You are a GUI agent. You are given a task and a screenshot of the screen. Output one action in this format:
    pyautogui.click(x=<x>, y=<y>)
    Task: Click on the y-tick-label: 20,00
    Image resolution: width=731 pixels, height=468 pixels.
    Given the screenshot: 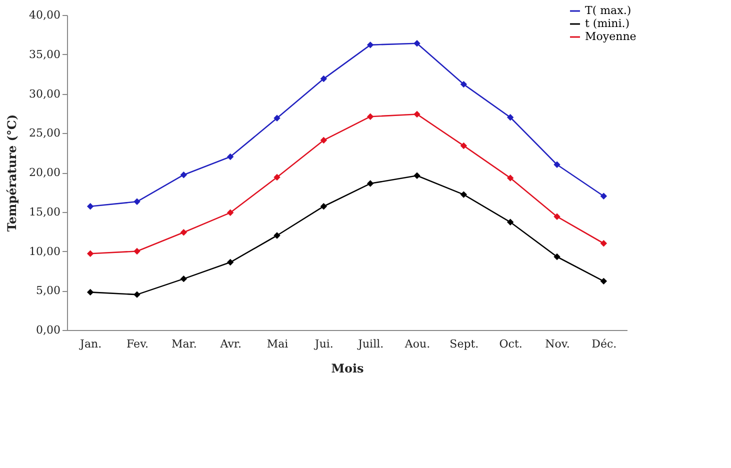 What is the action you would take?
    pyautogui.click(x=44, y=172)
    